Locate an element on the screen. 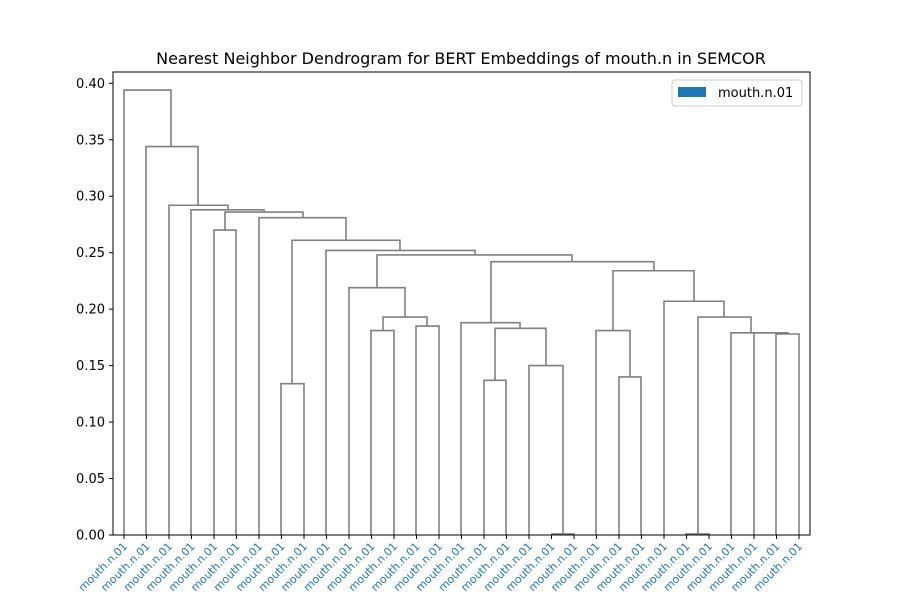 The height and width of the screenshot is (600, 900). y-tick-label: 0.00 is located at coordinates (90, 536).